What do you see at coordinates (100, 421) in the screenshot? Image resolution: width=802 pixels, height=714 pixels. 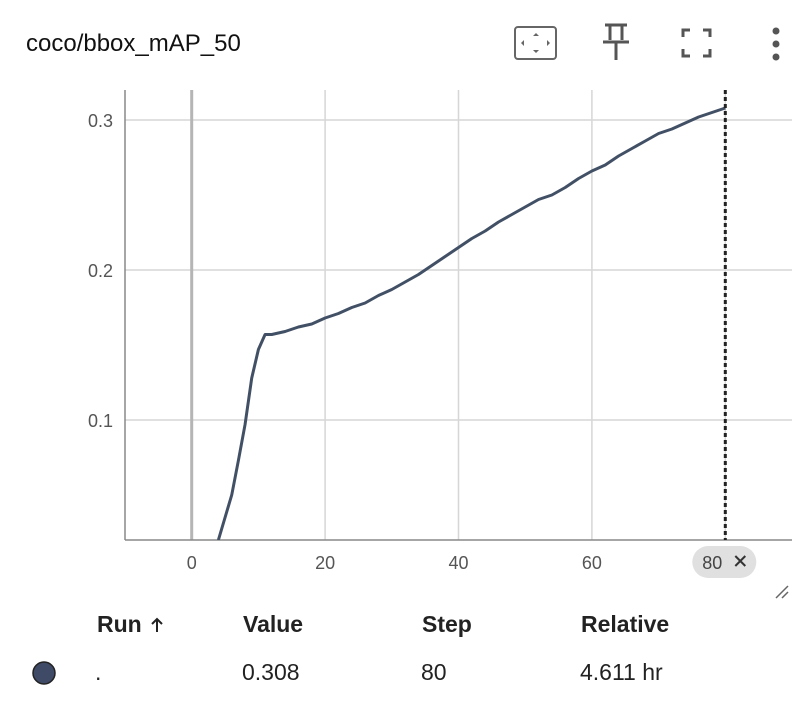 I see `y-tick-label: 0.1` at bounding box center [100, 421].